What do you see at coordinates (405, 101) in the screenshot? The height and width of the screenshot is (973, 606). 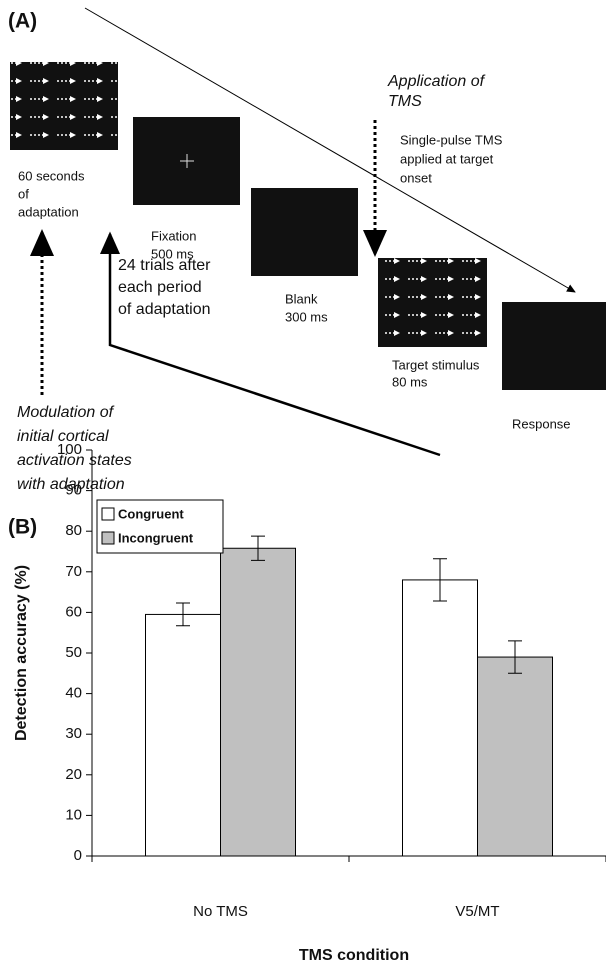 I see `tms-label: TMS` at bounding box center [405, 101].